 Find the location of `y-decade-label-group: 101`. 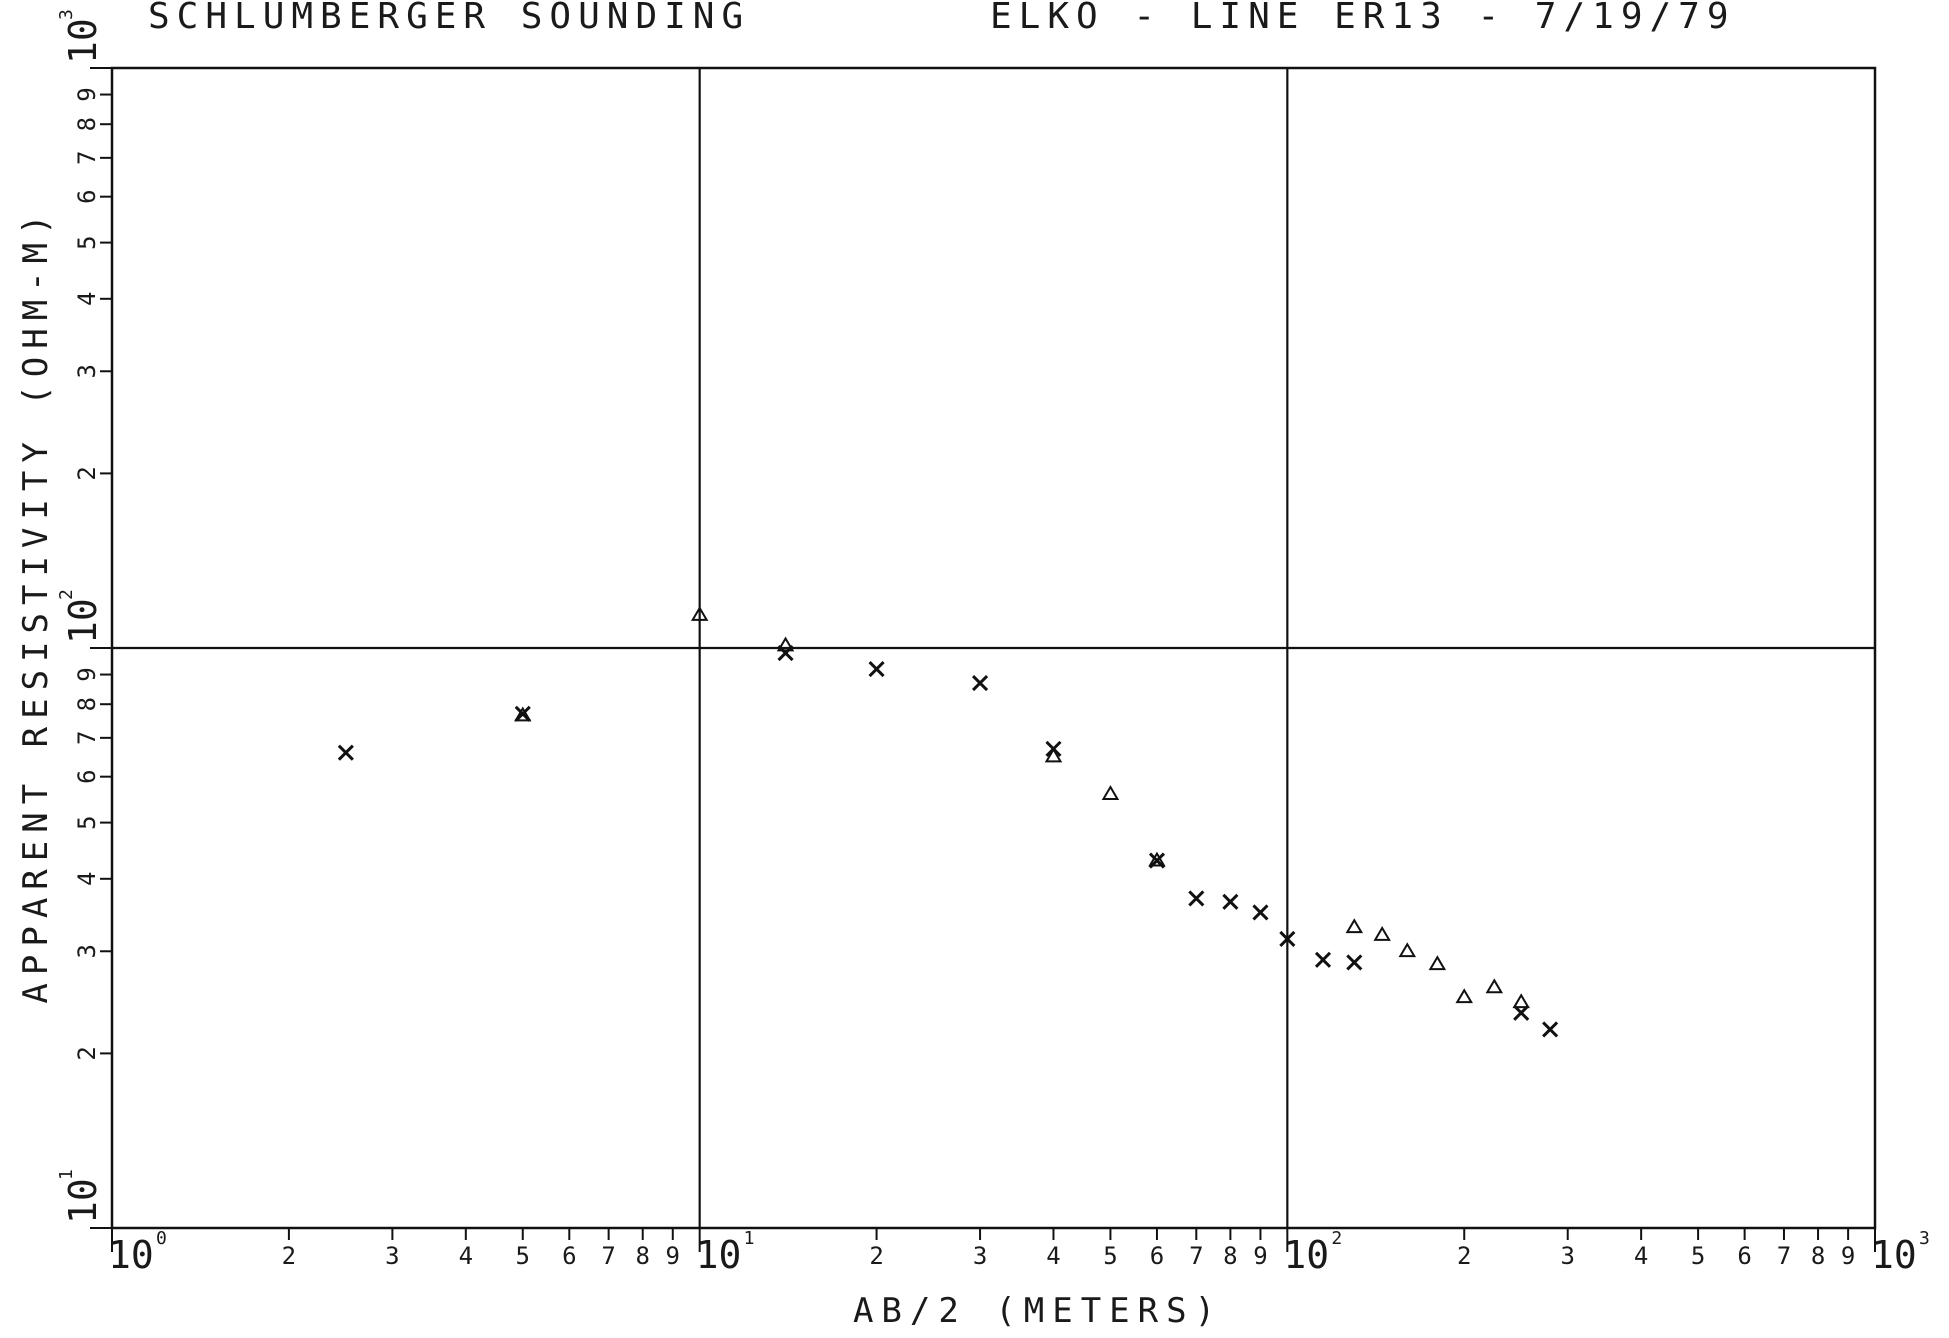

y-decade-label-group: 101 is located at coordinates (80, 1196).